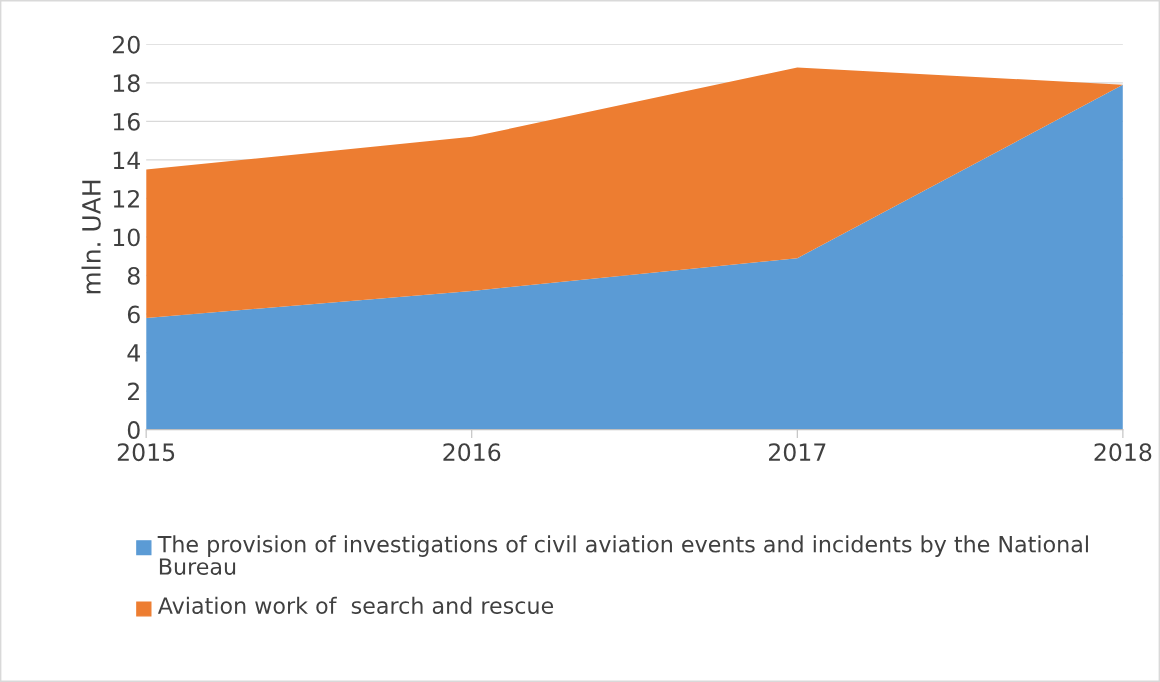 This screenshot has width=1160, height=682. I want to click on x-tick-label: 2015, so click(146, 452).